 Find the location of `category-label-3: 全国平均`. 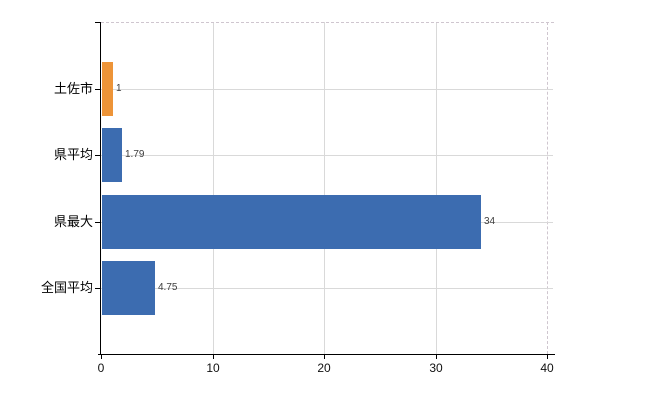

category-label-3: 全国平均 is located at coordinates (66, 287).